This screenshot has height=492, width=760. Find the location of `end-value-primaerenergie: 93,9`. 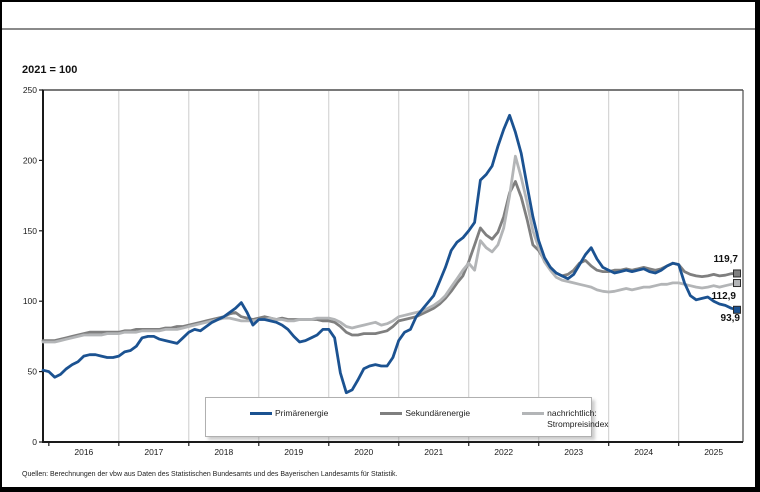

end-value-primaerenergie: 93,9 is located at coordinates (730, 318).